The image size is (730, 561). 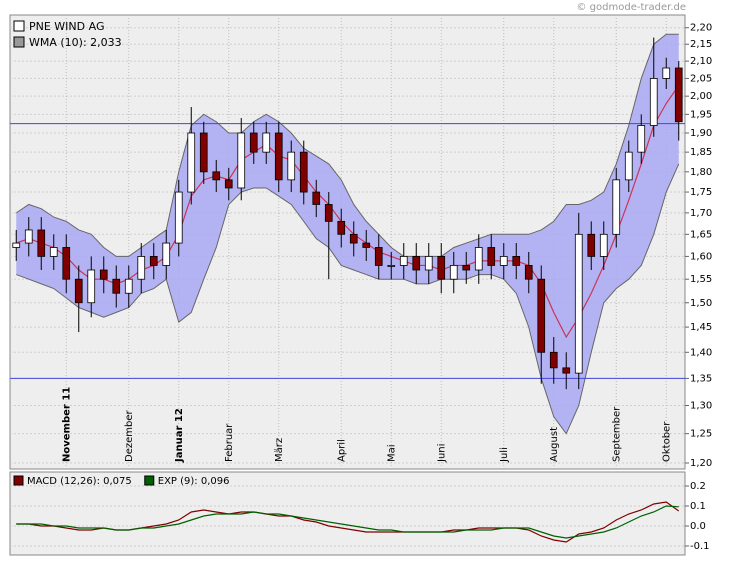 What do you see at coordinates (701, 463) in the screenshot?
I see `y-tick-label: 1,20` at bounding box center [701, 463].